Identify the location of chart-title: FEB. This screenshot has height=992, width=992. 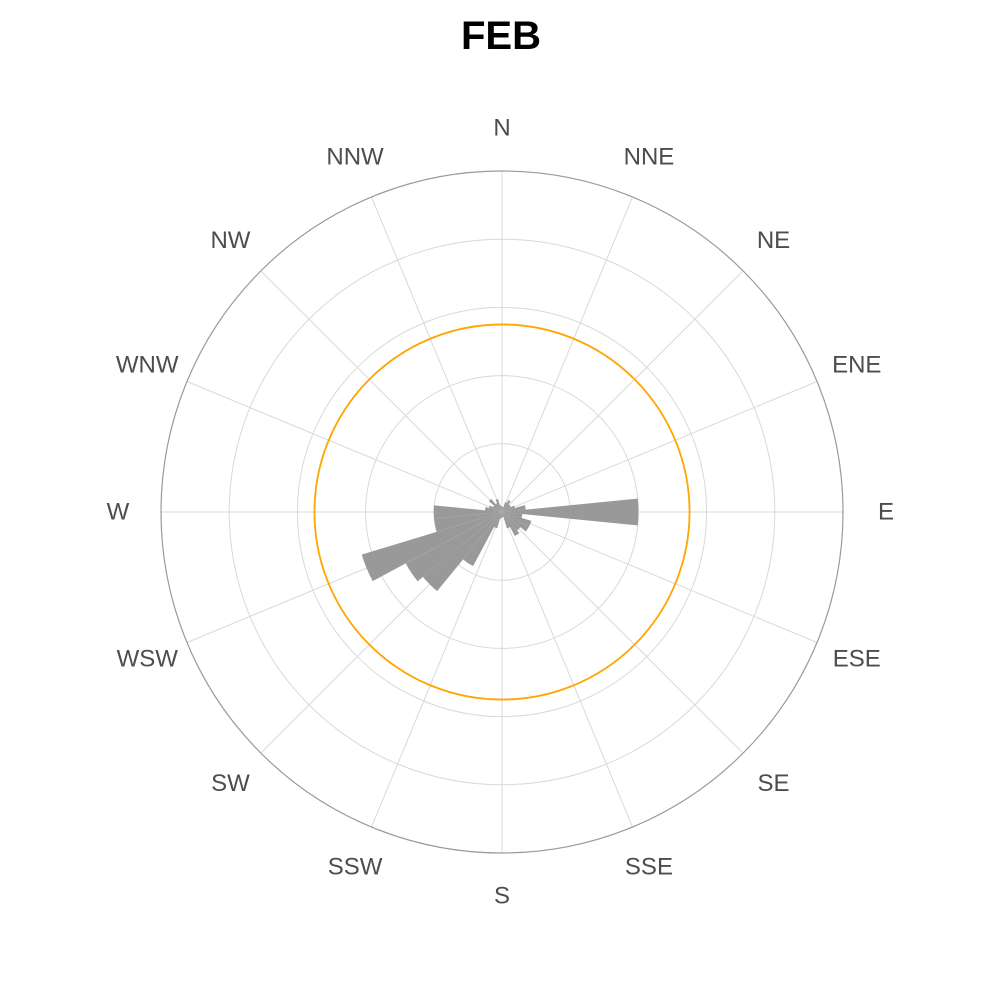
(501, 36).